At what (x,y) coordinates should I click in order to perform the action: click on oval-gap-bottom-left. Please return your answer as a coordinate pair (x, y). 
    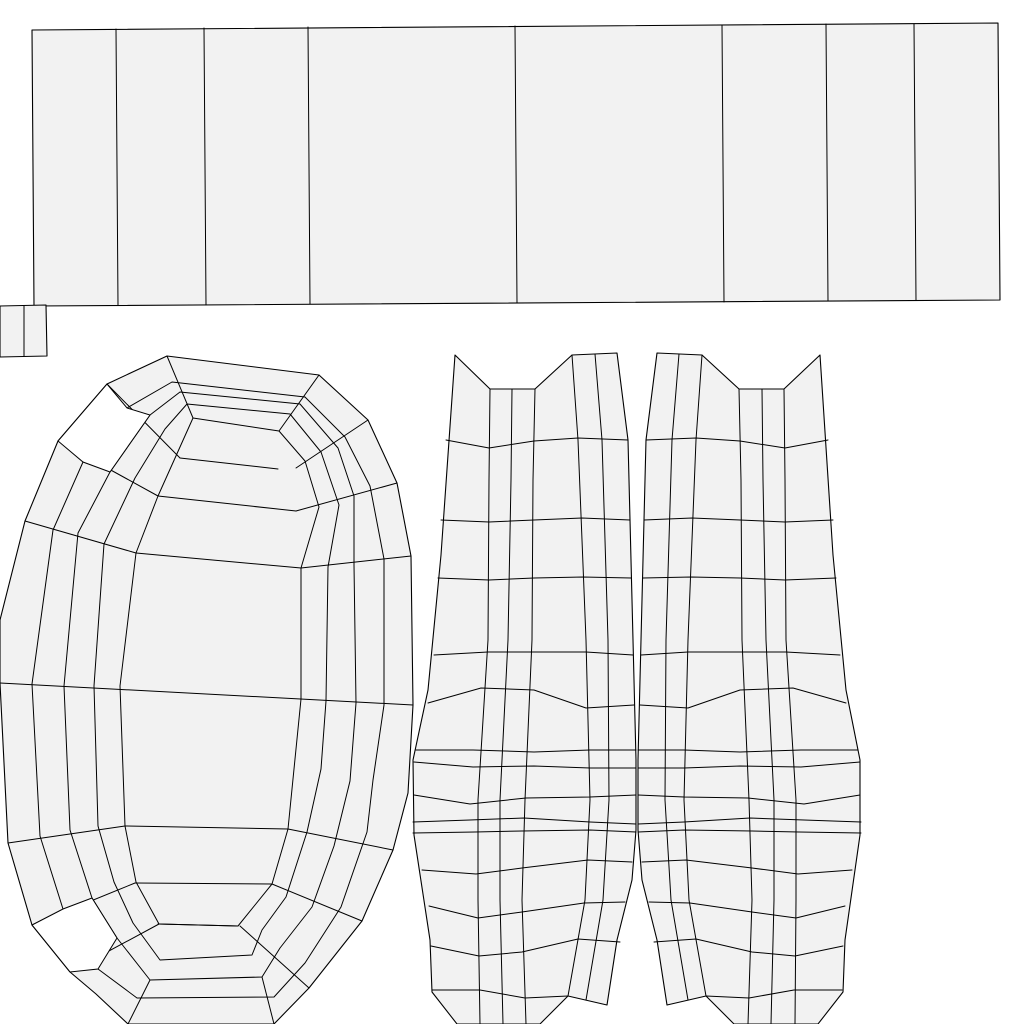
    Looking at the image, I should click on (74, 935).